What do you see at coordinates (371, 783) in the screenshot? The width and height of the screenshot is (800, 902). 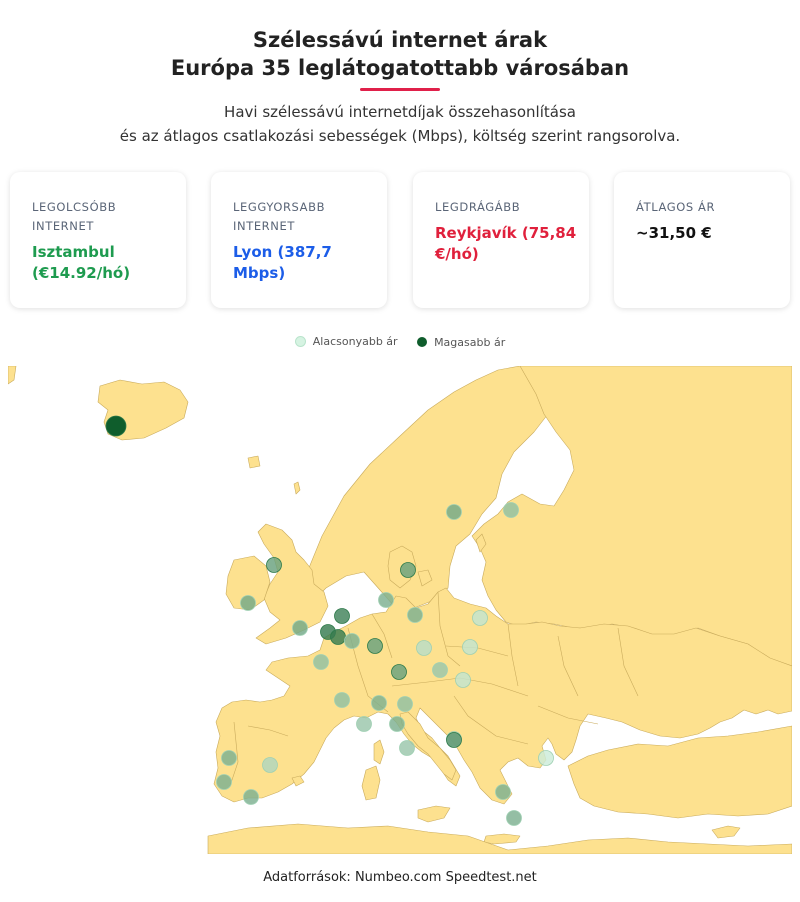 I see `sardinia-land` at bounding box center [371, 783].